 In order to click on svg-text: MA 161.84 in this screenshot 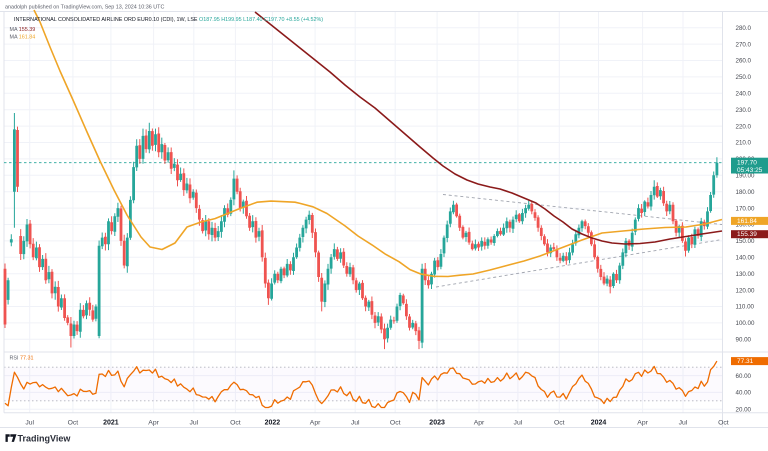, I will do `click(23, 37)`.